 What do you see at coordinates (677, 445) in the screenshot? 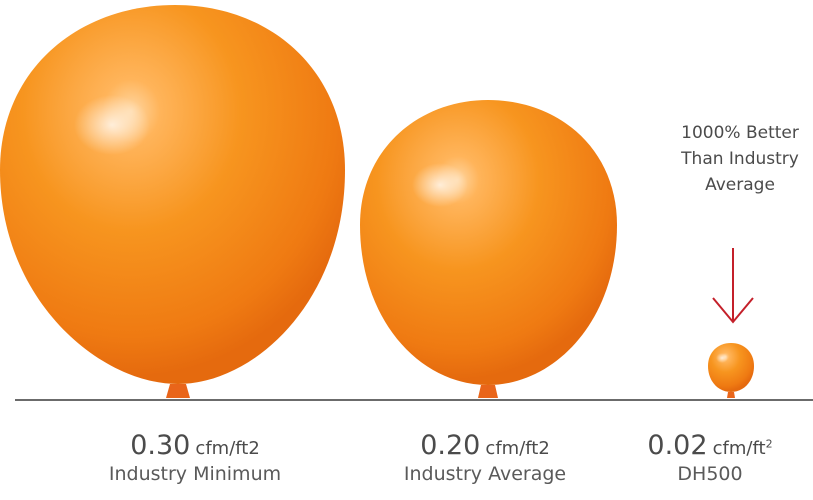
I see `value-text: 0.02` at bounding box center [677, 445].